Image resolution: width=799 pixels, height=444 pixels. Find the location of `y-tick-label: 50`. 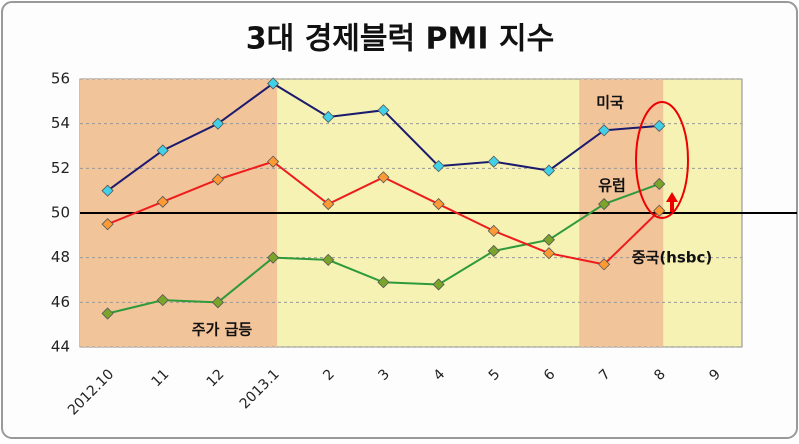

y-tick-label: 50 is located at coordinates (60, 213).